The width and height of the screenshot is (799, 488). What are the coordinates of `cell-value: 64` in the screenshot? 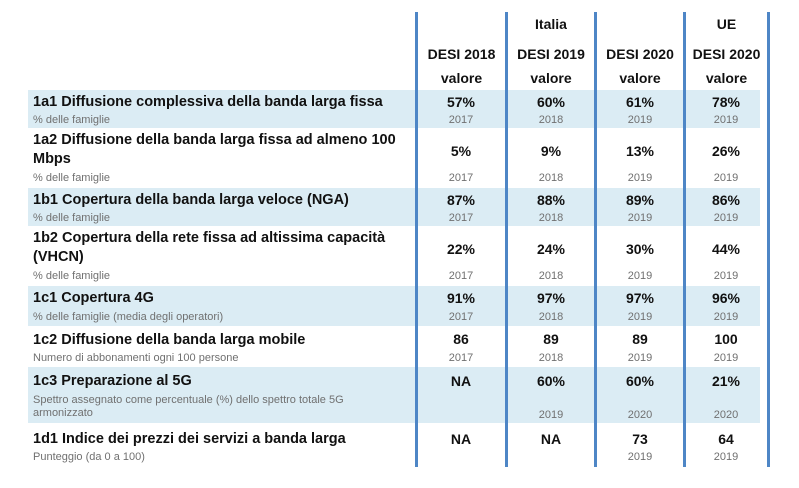 It's located at (726, 439).